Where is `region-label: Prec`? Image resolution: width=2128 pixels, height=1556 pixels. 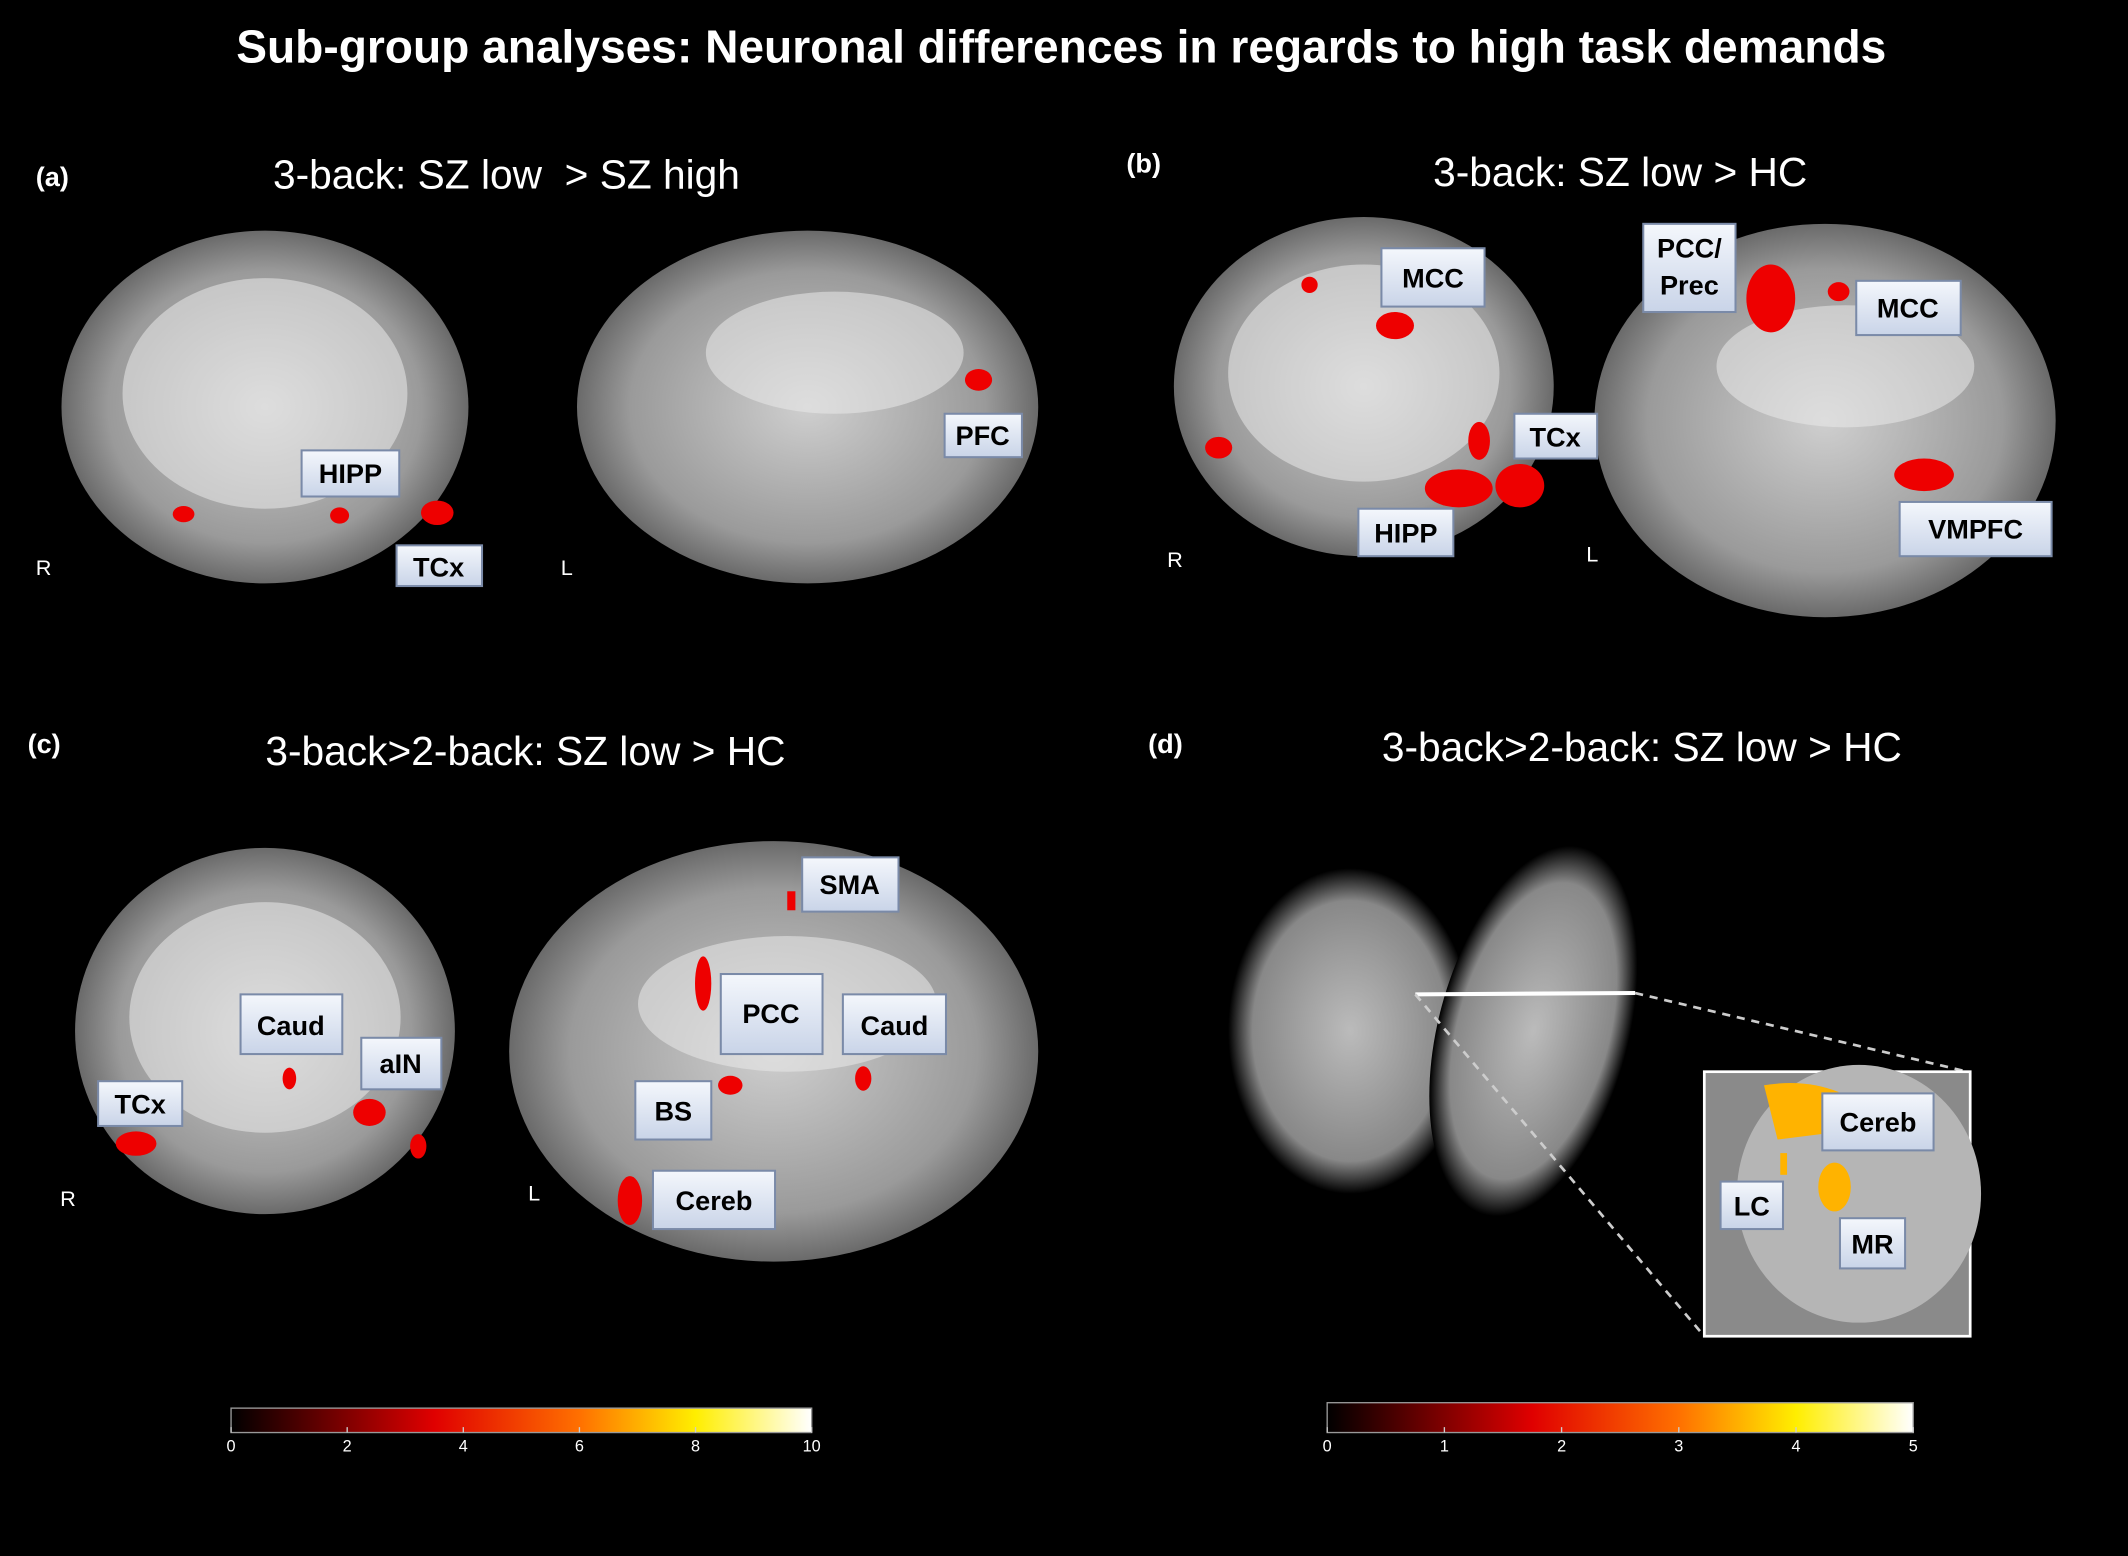
region-label: Prec is located at coordinates (1689, 284).